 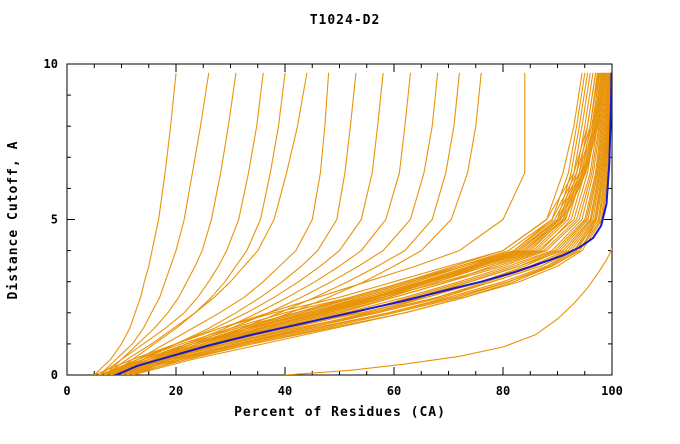 I want to click on x-tick-label: 20, so click(x=176, y=391).